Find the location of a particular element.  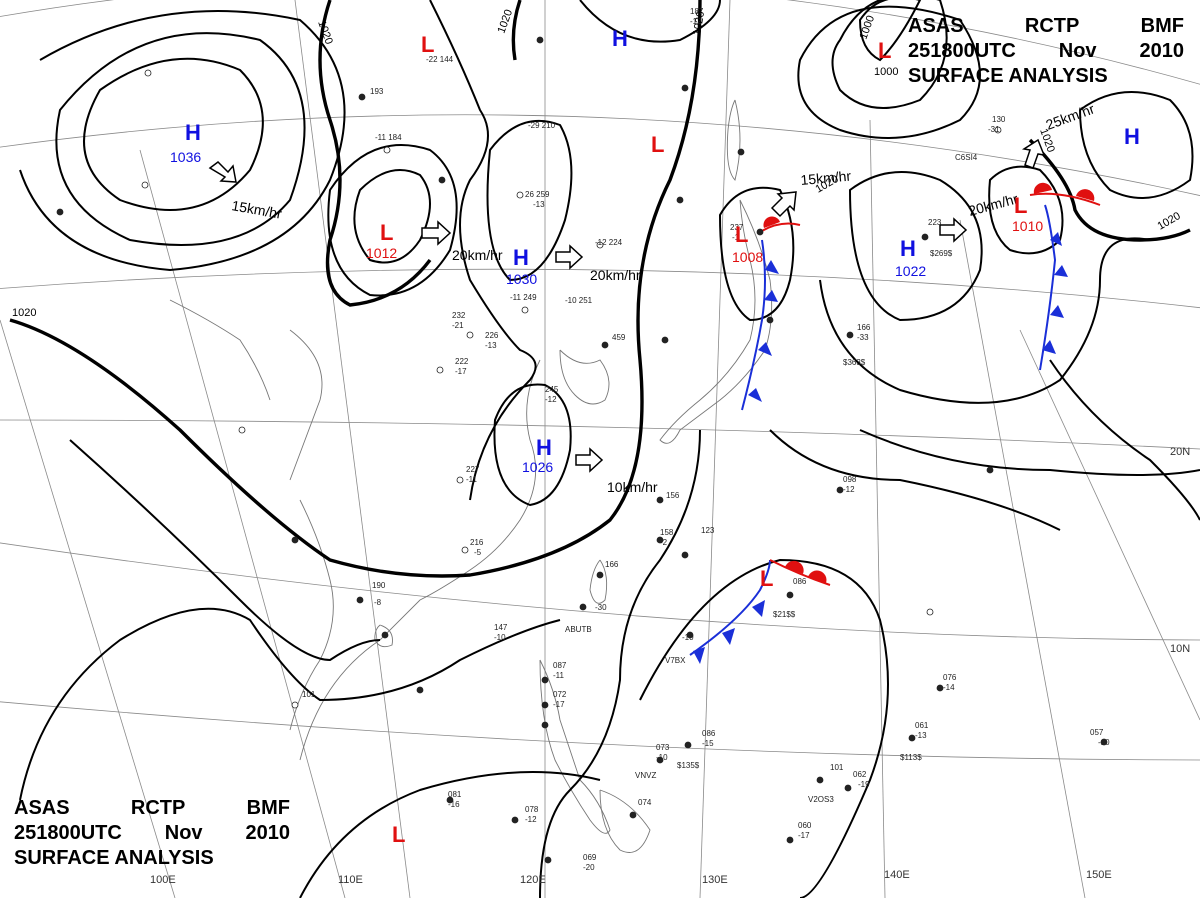

station-label: 147 is located at coordinates (501, 627).